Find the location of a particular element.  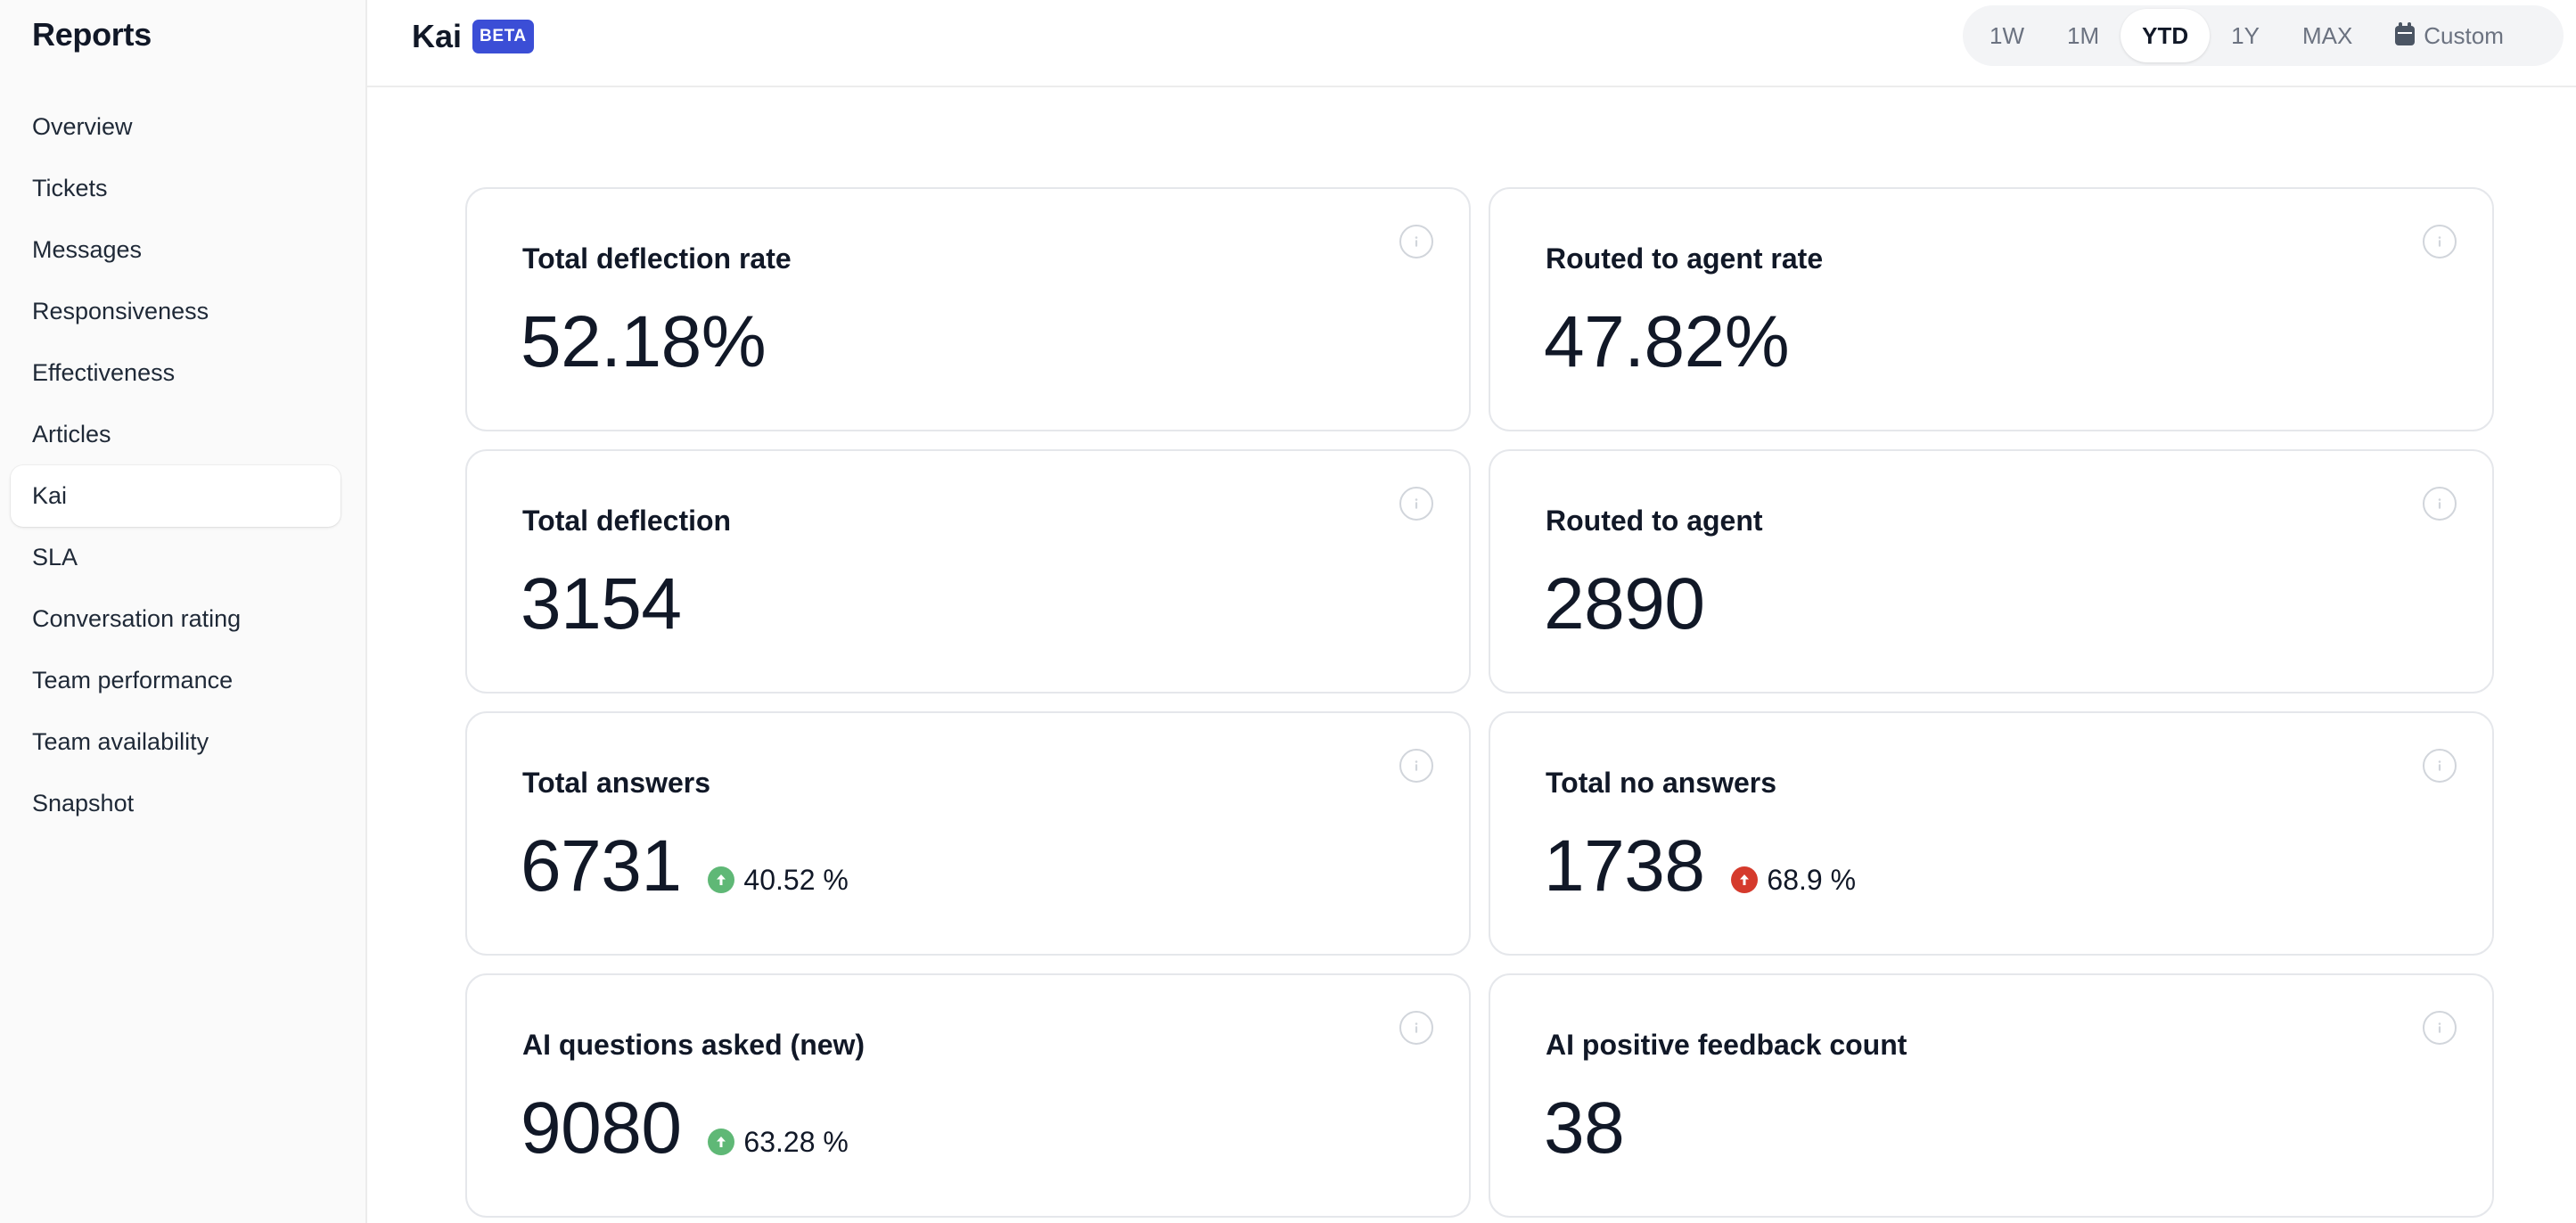

sidebar-item-responsiveness: Responsiveness is located at coordinates (120, 311).